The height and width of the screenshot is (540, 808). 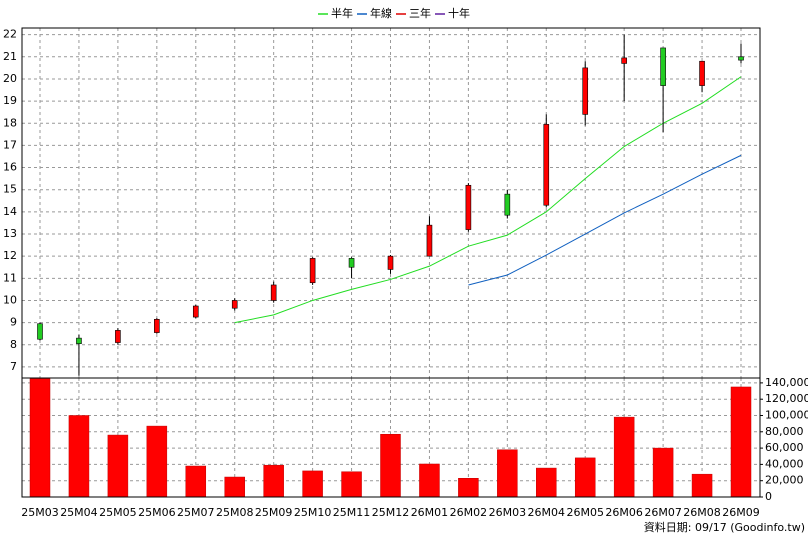 I want to click on x-tick-label: 26M03, so click(x=508, y=512).